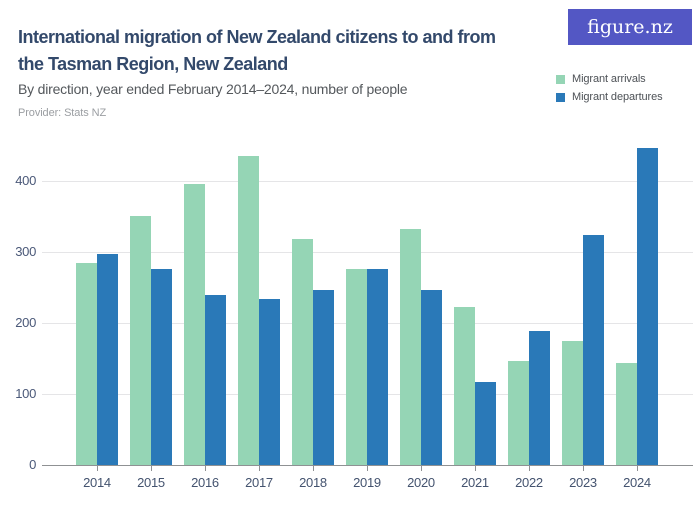 The image size is (700, 525). What do you see at coordinates (97, 482) in the screenshot?
I see `x-axis-label-2014: 2014` at bounding box center [97, 482].